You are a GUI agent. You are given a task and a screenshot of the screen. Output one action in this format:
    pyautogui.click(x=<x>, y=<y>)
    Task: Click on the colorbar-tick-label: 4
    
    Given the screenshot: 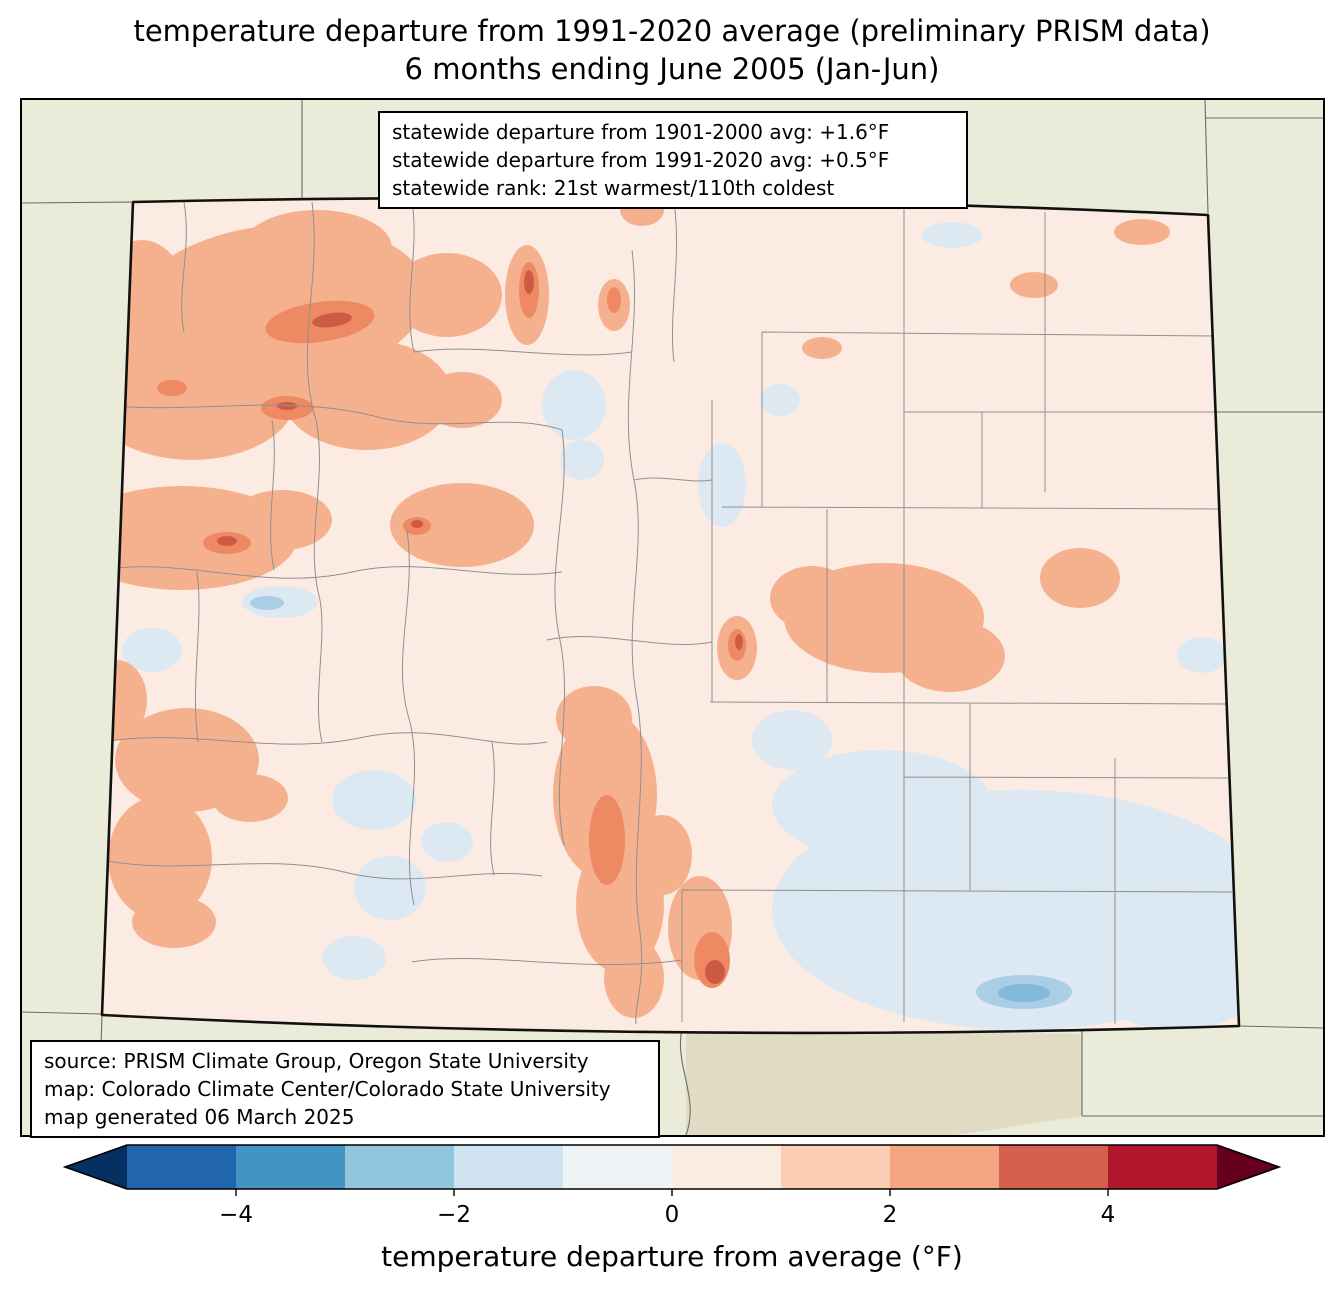 What is the action you would take?
    pyautogui.click(x=1108, y=1215)
    